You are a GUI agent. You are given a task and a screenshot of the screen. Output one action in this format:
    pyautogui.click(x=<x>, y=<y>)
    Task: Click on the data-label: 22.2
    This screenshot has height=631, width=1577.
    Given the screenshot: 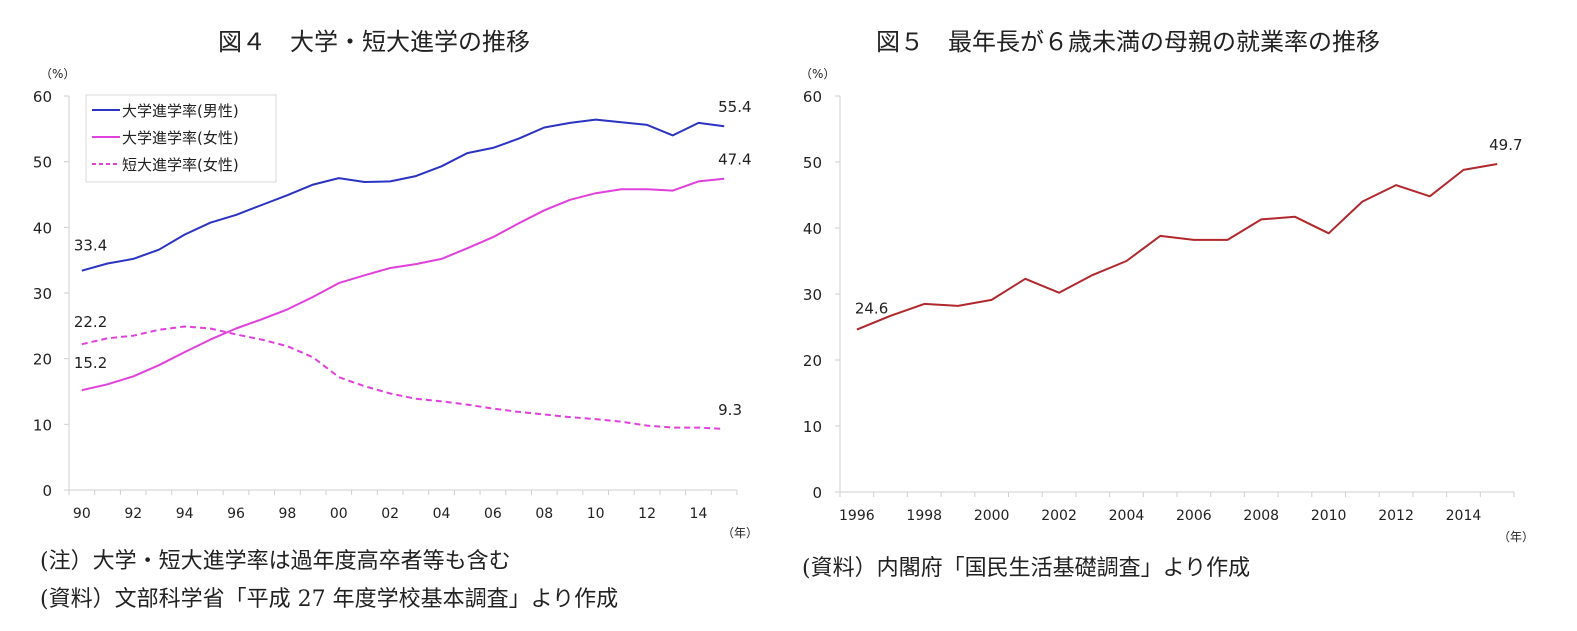 What is the action you would take?
    pyautogui.click(x=90, y=322)
    